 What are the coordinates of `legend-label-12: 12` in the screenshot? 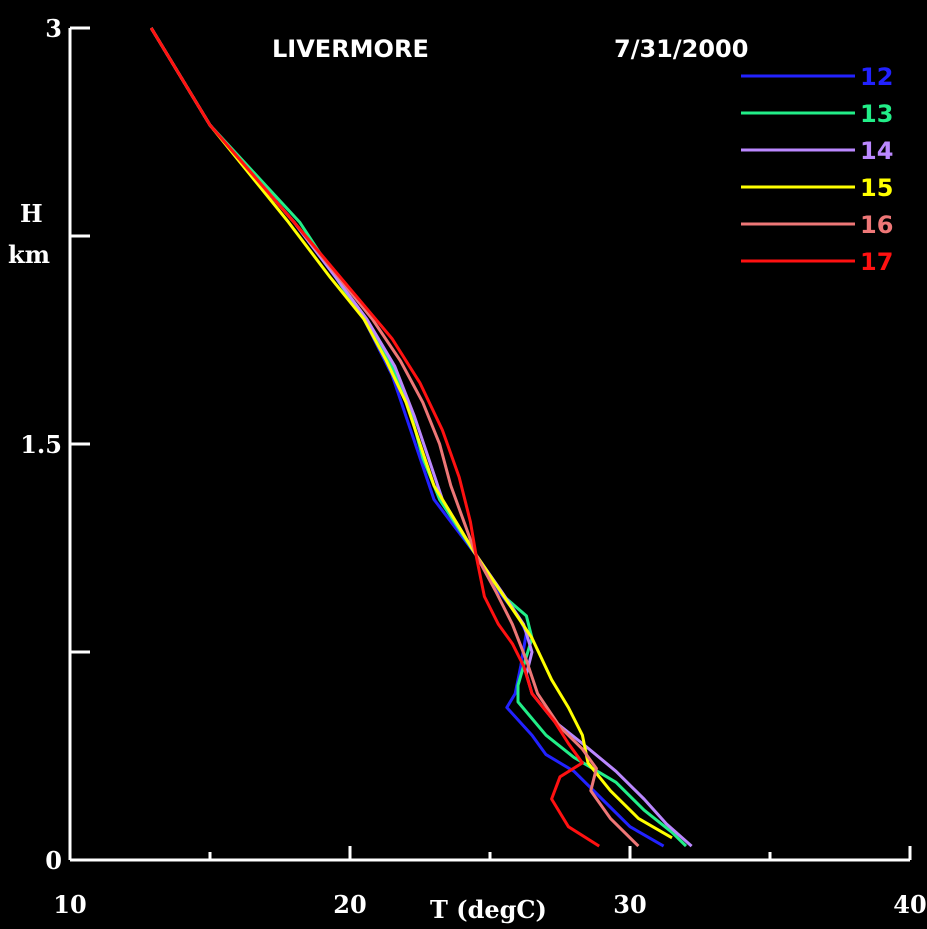 It's located at (876, 77).